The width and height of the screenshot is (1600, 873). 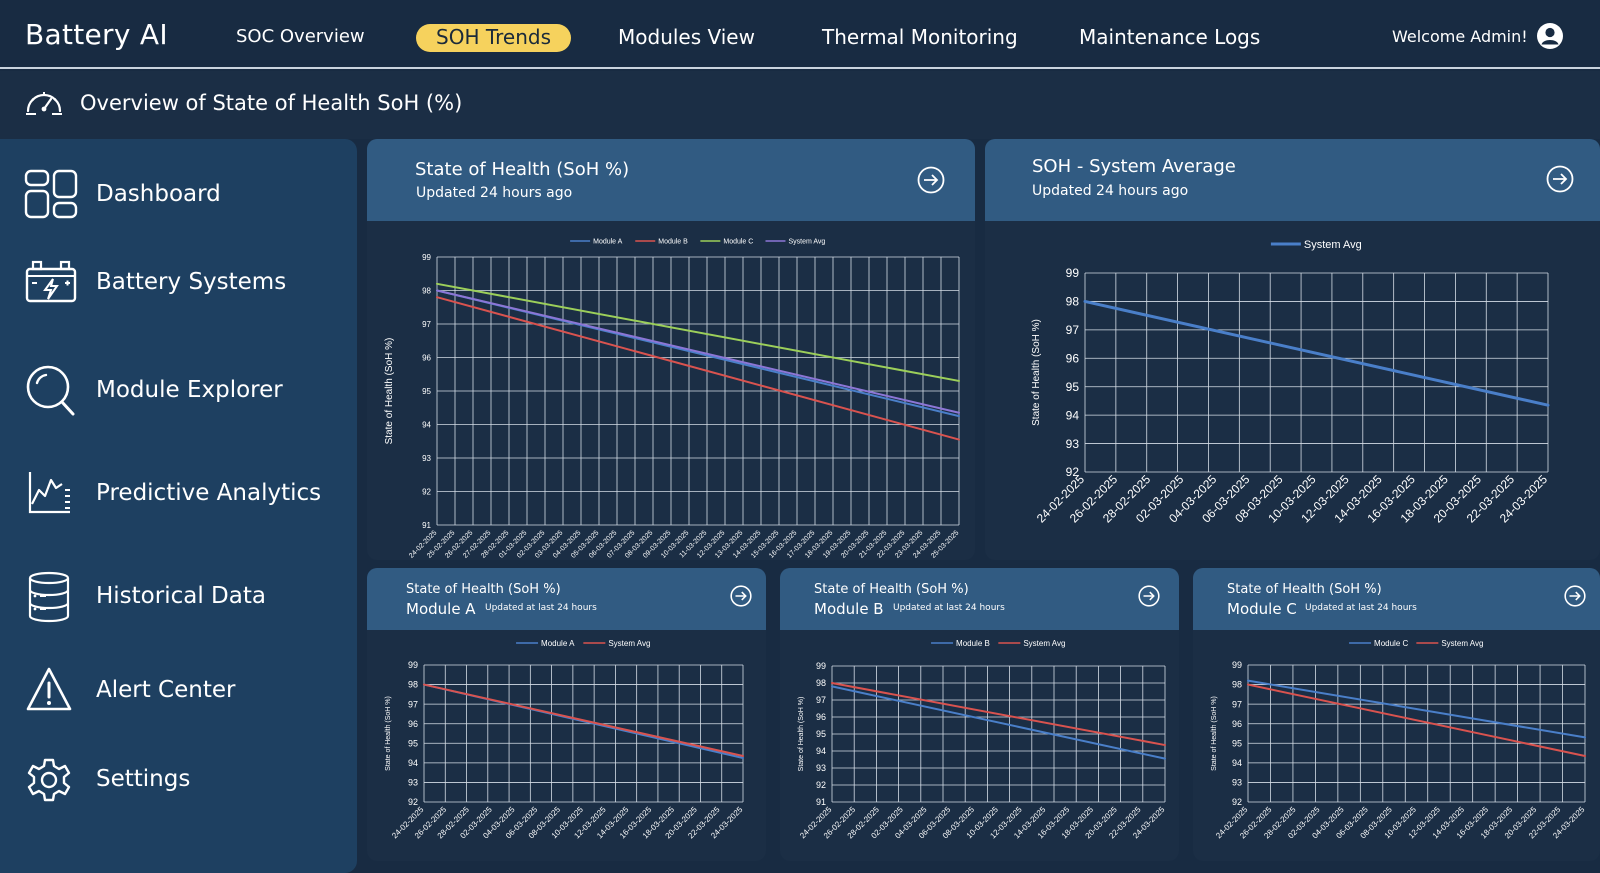 What do you see at coordinates (178, 195) in the screenshot?
I see `sidebar-item-dashboard: Dashboard` at bounding box center [178, 195].